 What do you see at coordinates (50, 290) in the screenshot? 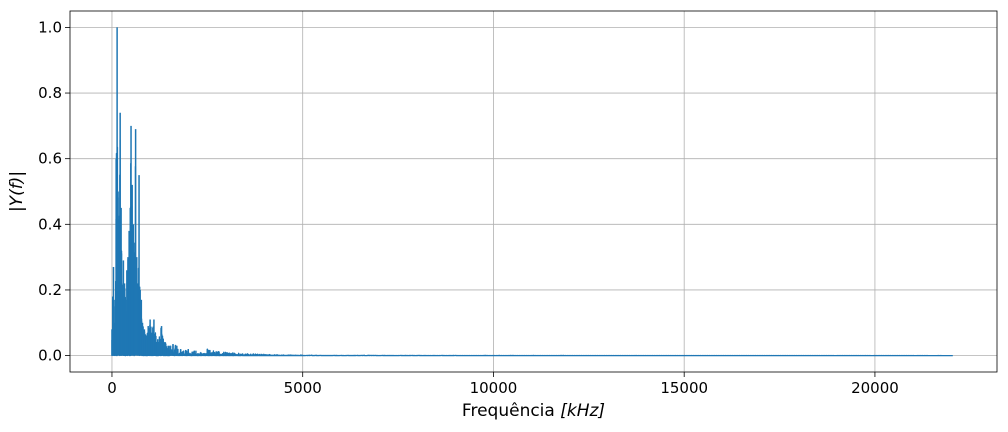
I see `y-tick-label: 0.2` at bounding box center [50, 290].